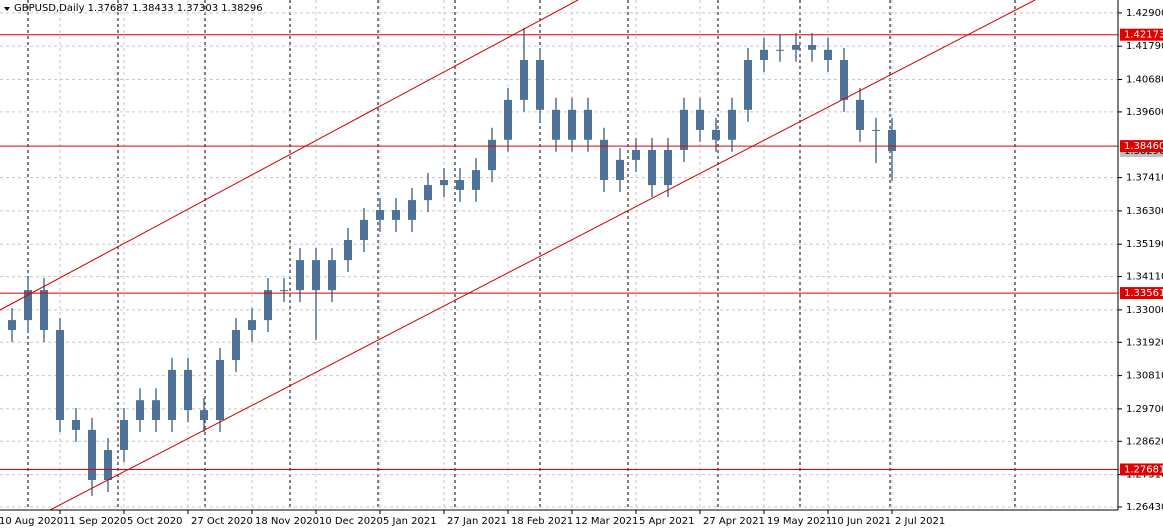 This screenshot has height=532, width=1163. I want to click on x-tick-label: 2 Jul 2021, so click(920, 521).